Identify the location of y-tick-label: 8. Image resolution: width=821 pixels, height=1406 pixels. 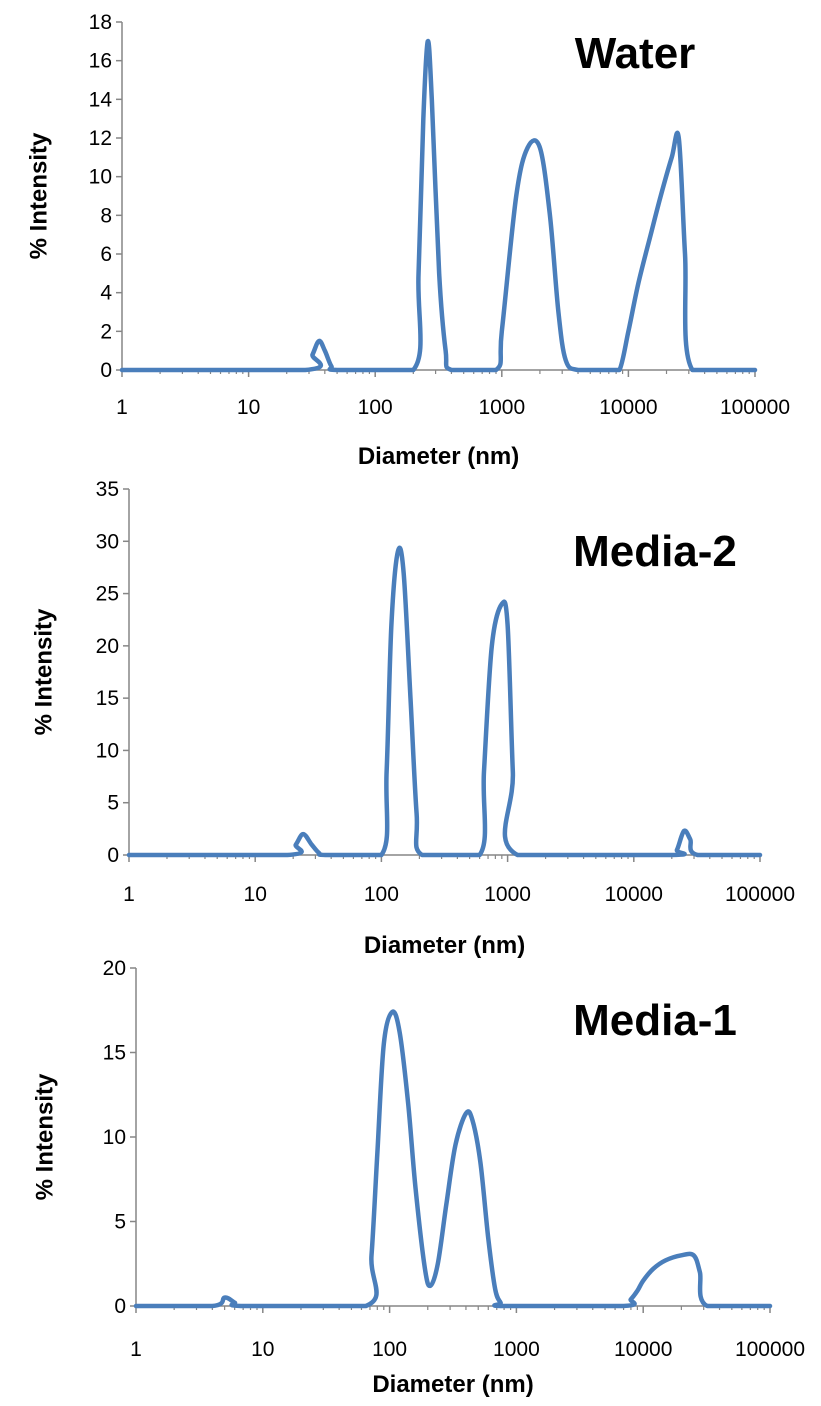
(106, 215).